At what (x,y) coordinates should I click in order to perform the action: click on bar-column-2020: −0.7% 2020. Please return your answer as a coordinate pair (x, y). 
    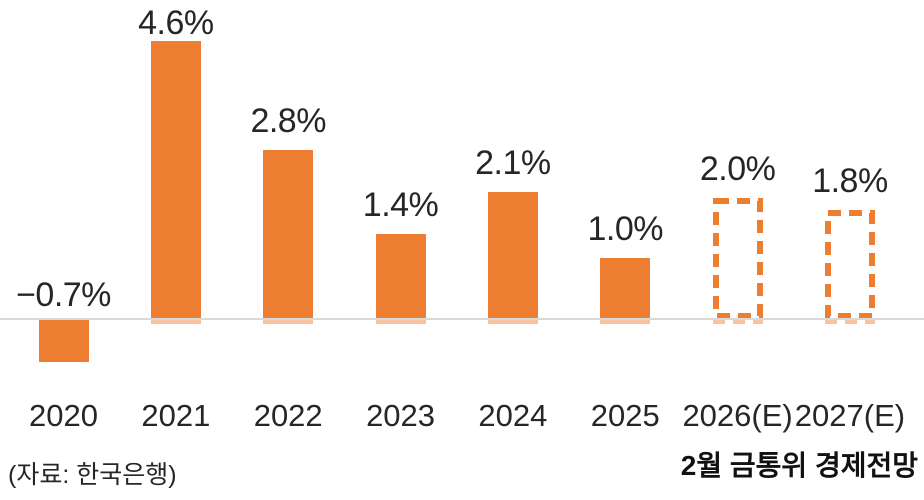
    Looking at the image, I should click on (64, 250).